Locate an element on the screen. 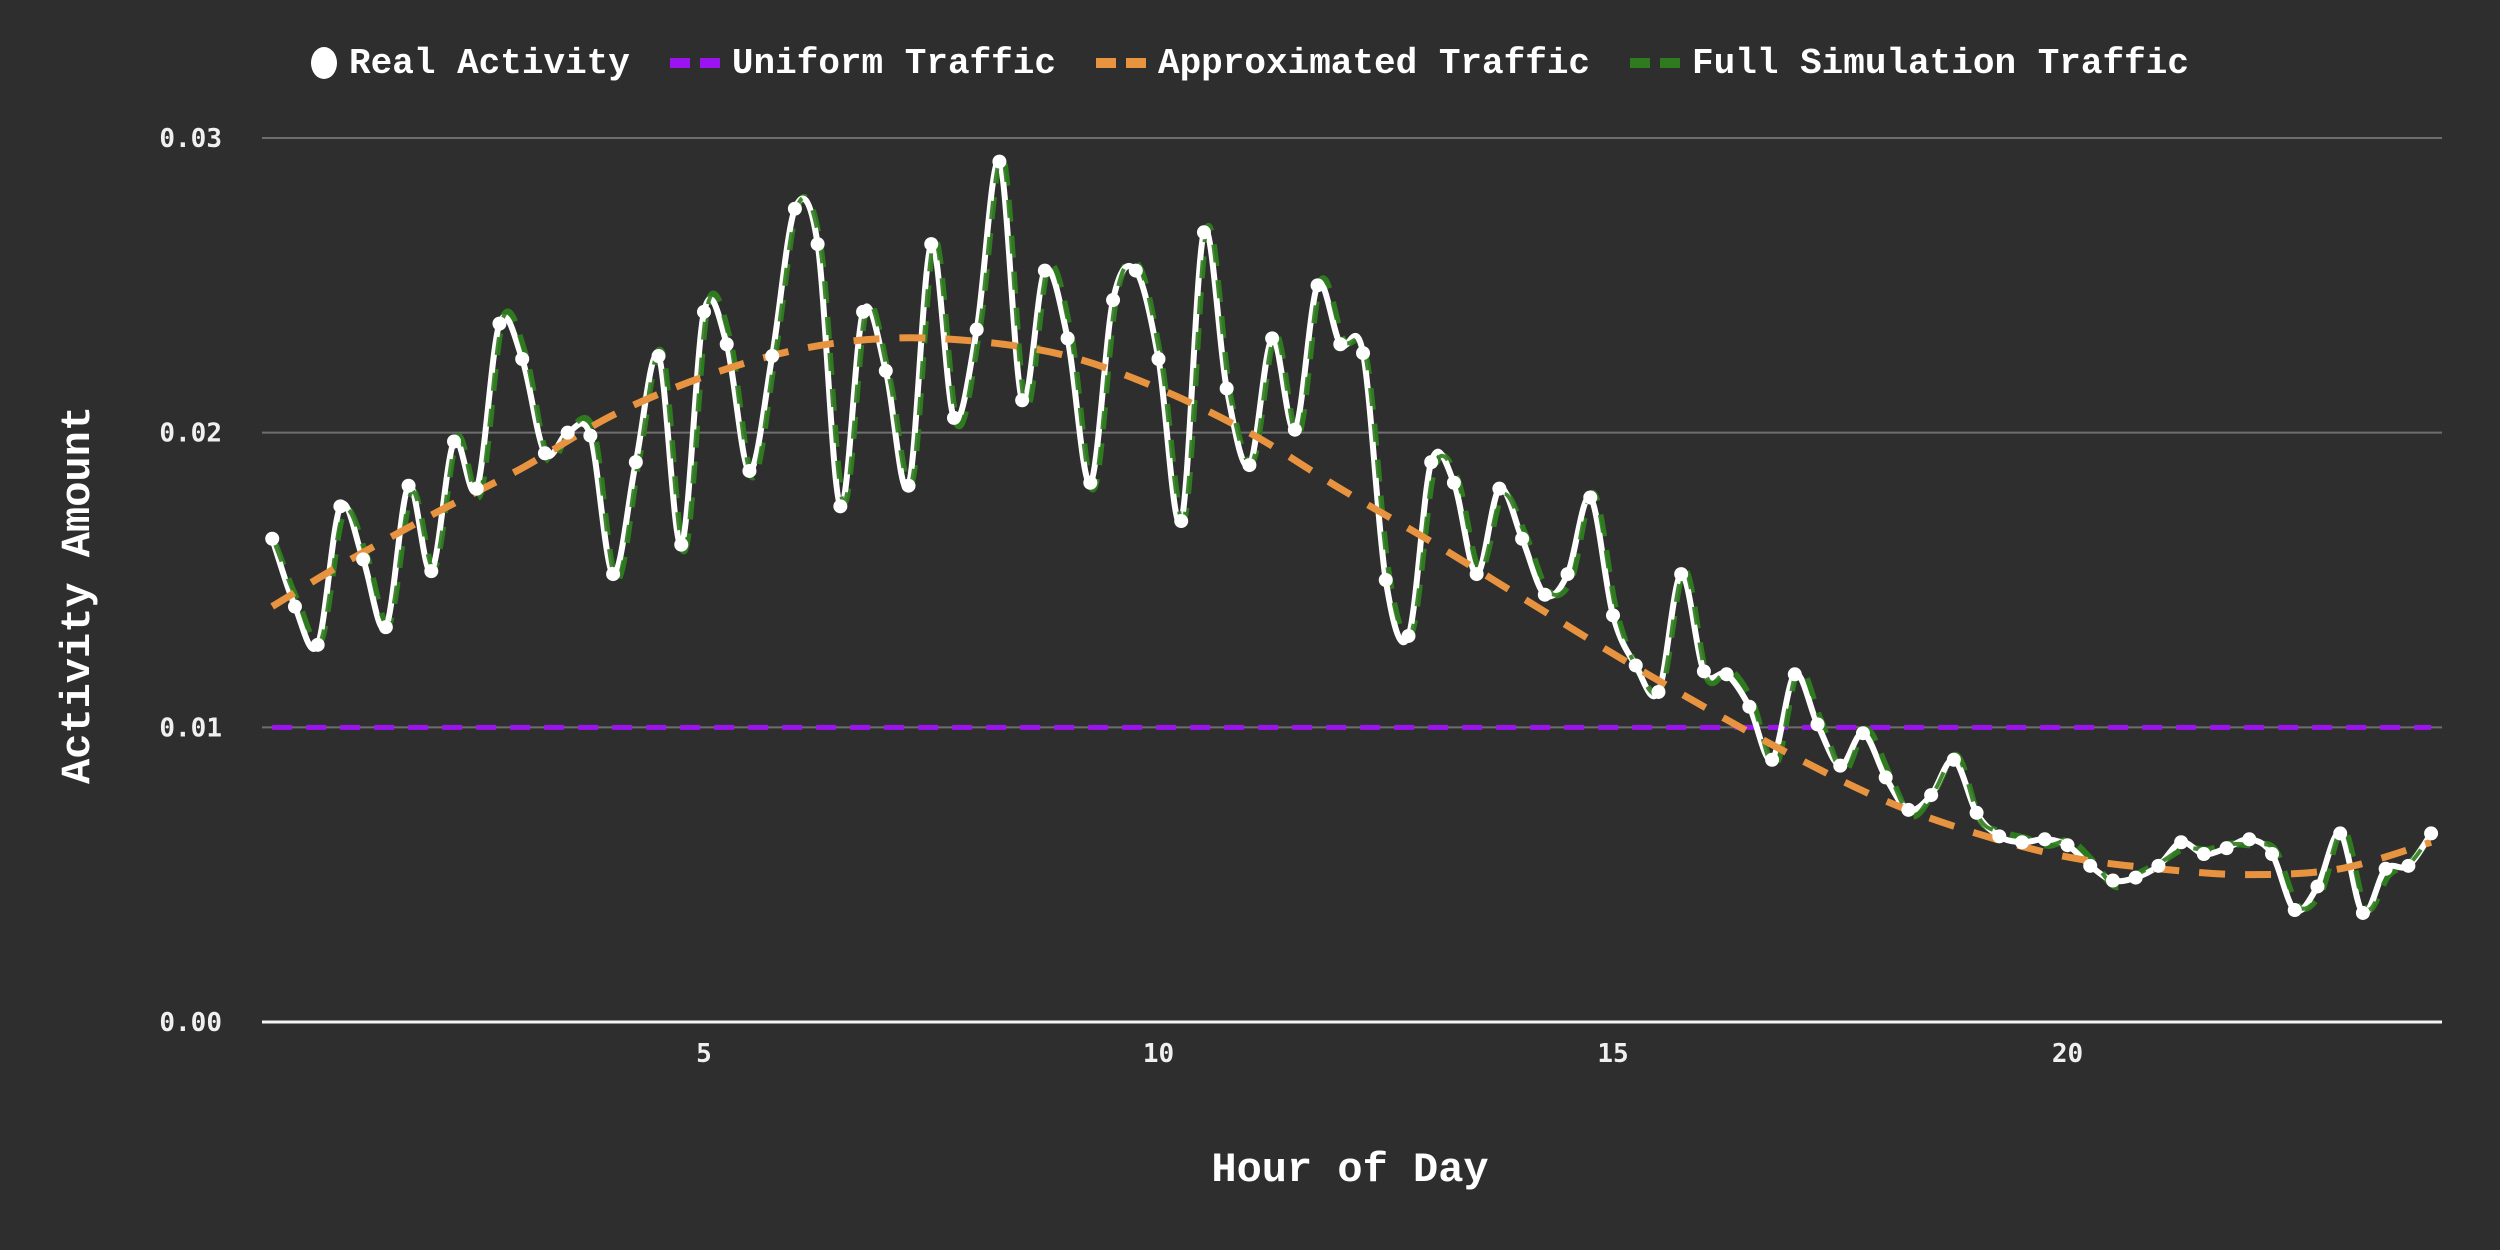 Image resolution: width=2500 pixels, height=1250 pixels. legend-item-full-simulation-traffic: Full Simulation Traffic is located at coordinates (1909, 63).